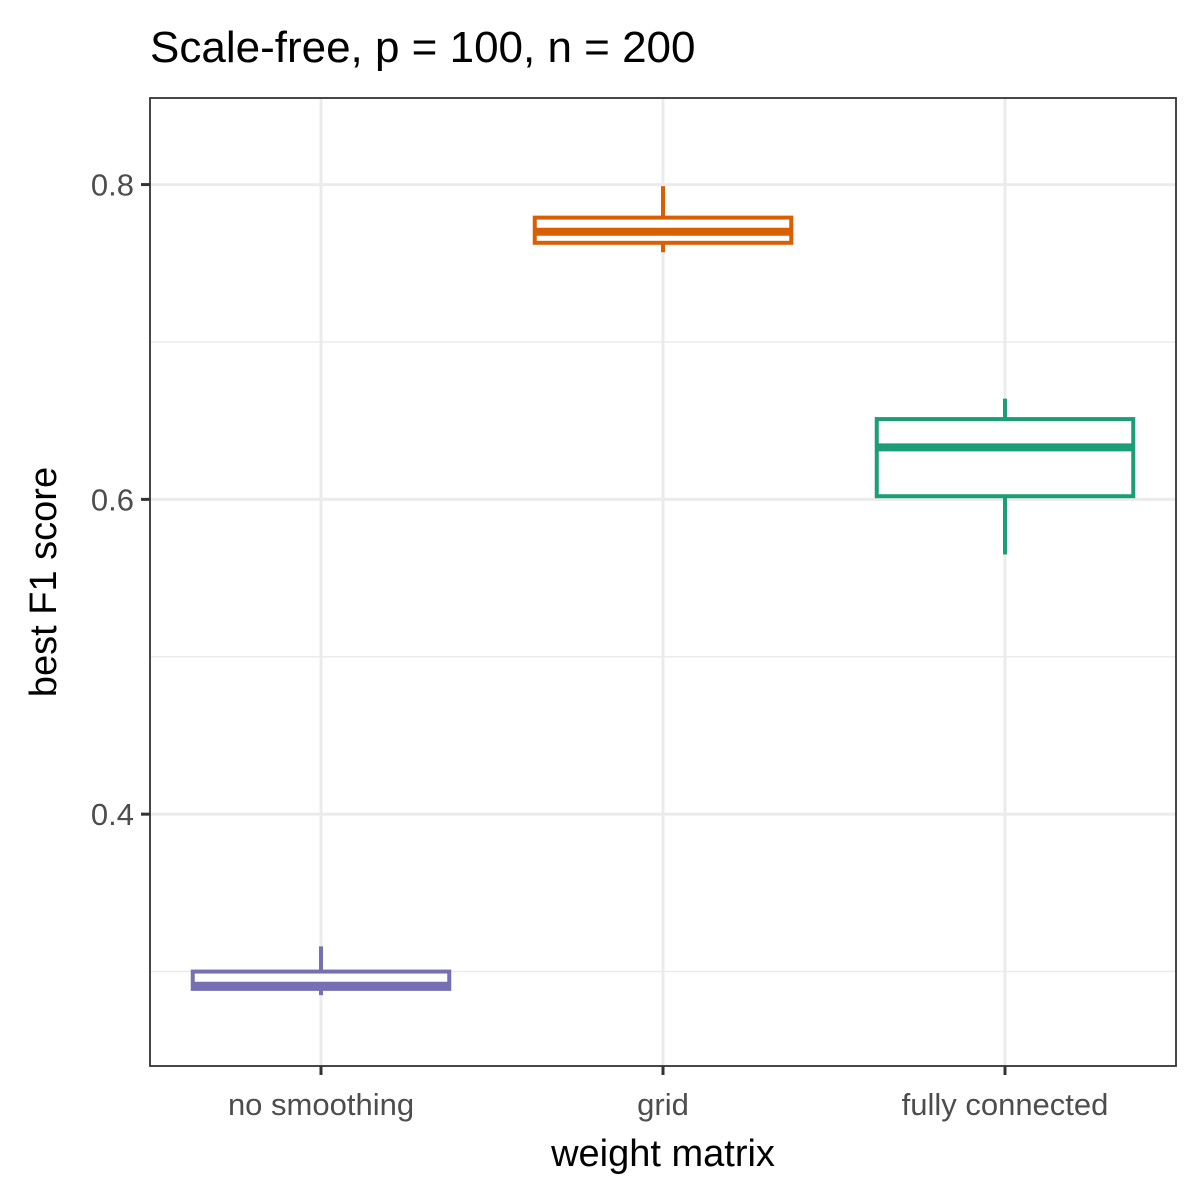  Describe the element at coordinates (1005, 458) in the screenshot. I see `box` at that location.